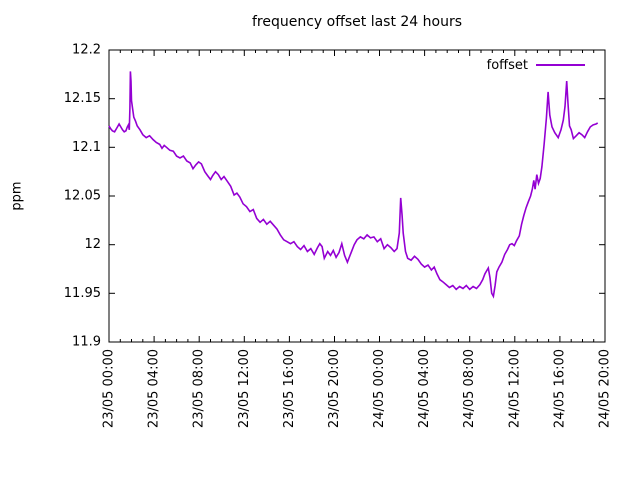 The image size is (640, 480). What do you see at coordinates (86, 147) in the screenshot?
I see `y-tick-label: 12.1` at bounding box center [86, 147].